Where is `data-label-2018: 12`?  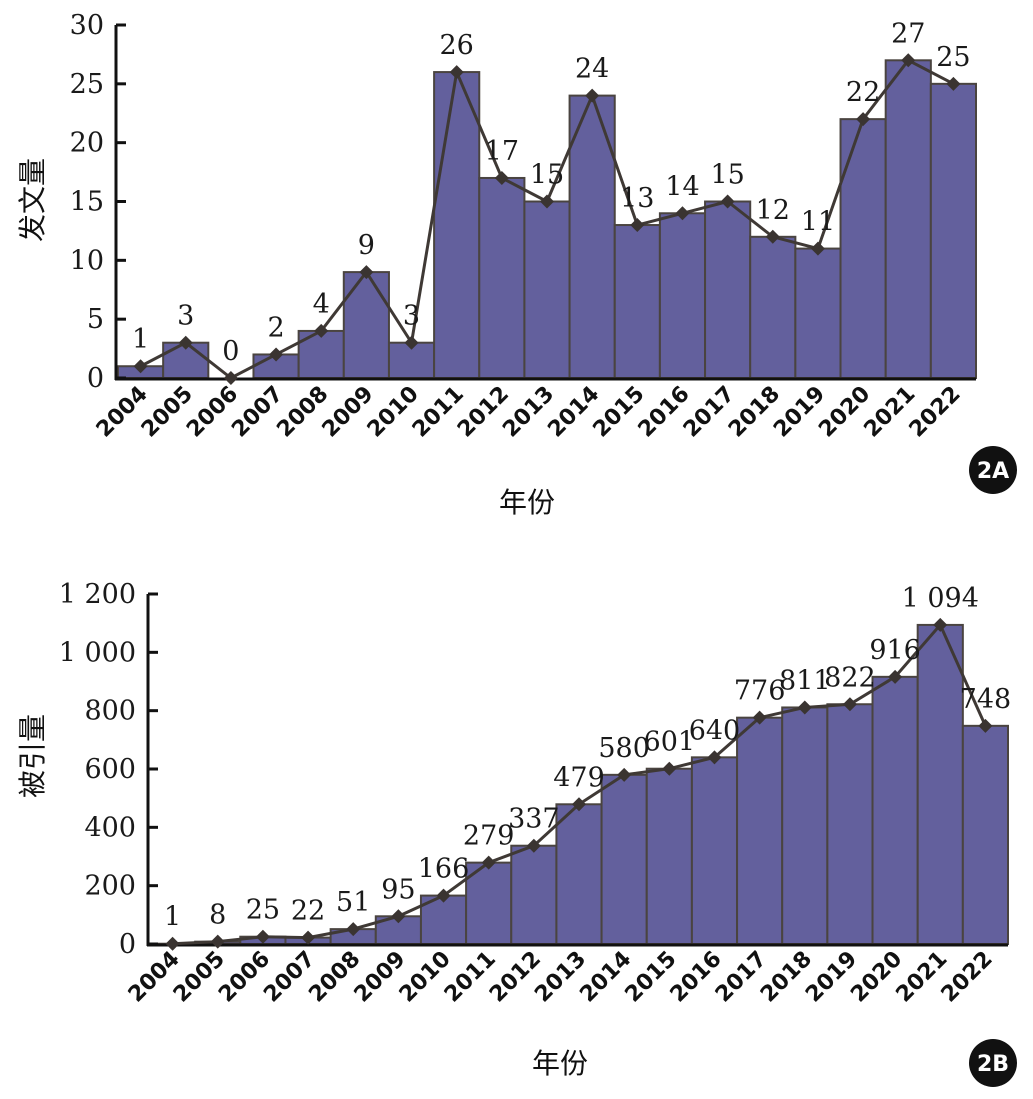
data-label-2018: 12 is located at coordinates (773, 210).